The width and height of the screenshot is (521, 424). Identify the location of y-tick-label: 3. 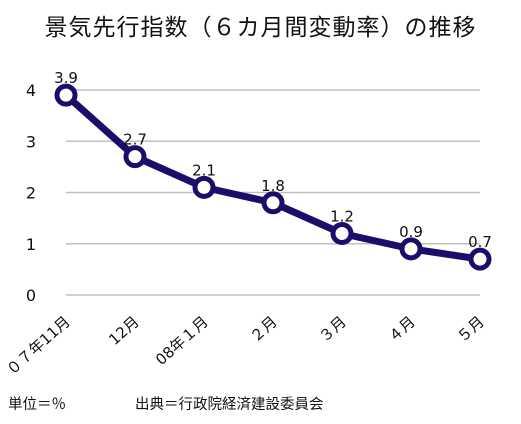
(31, 141).